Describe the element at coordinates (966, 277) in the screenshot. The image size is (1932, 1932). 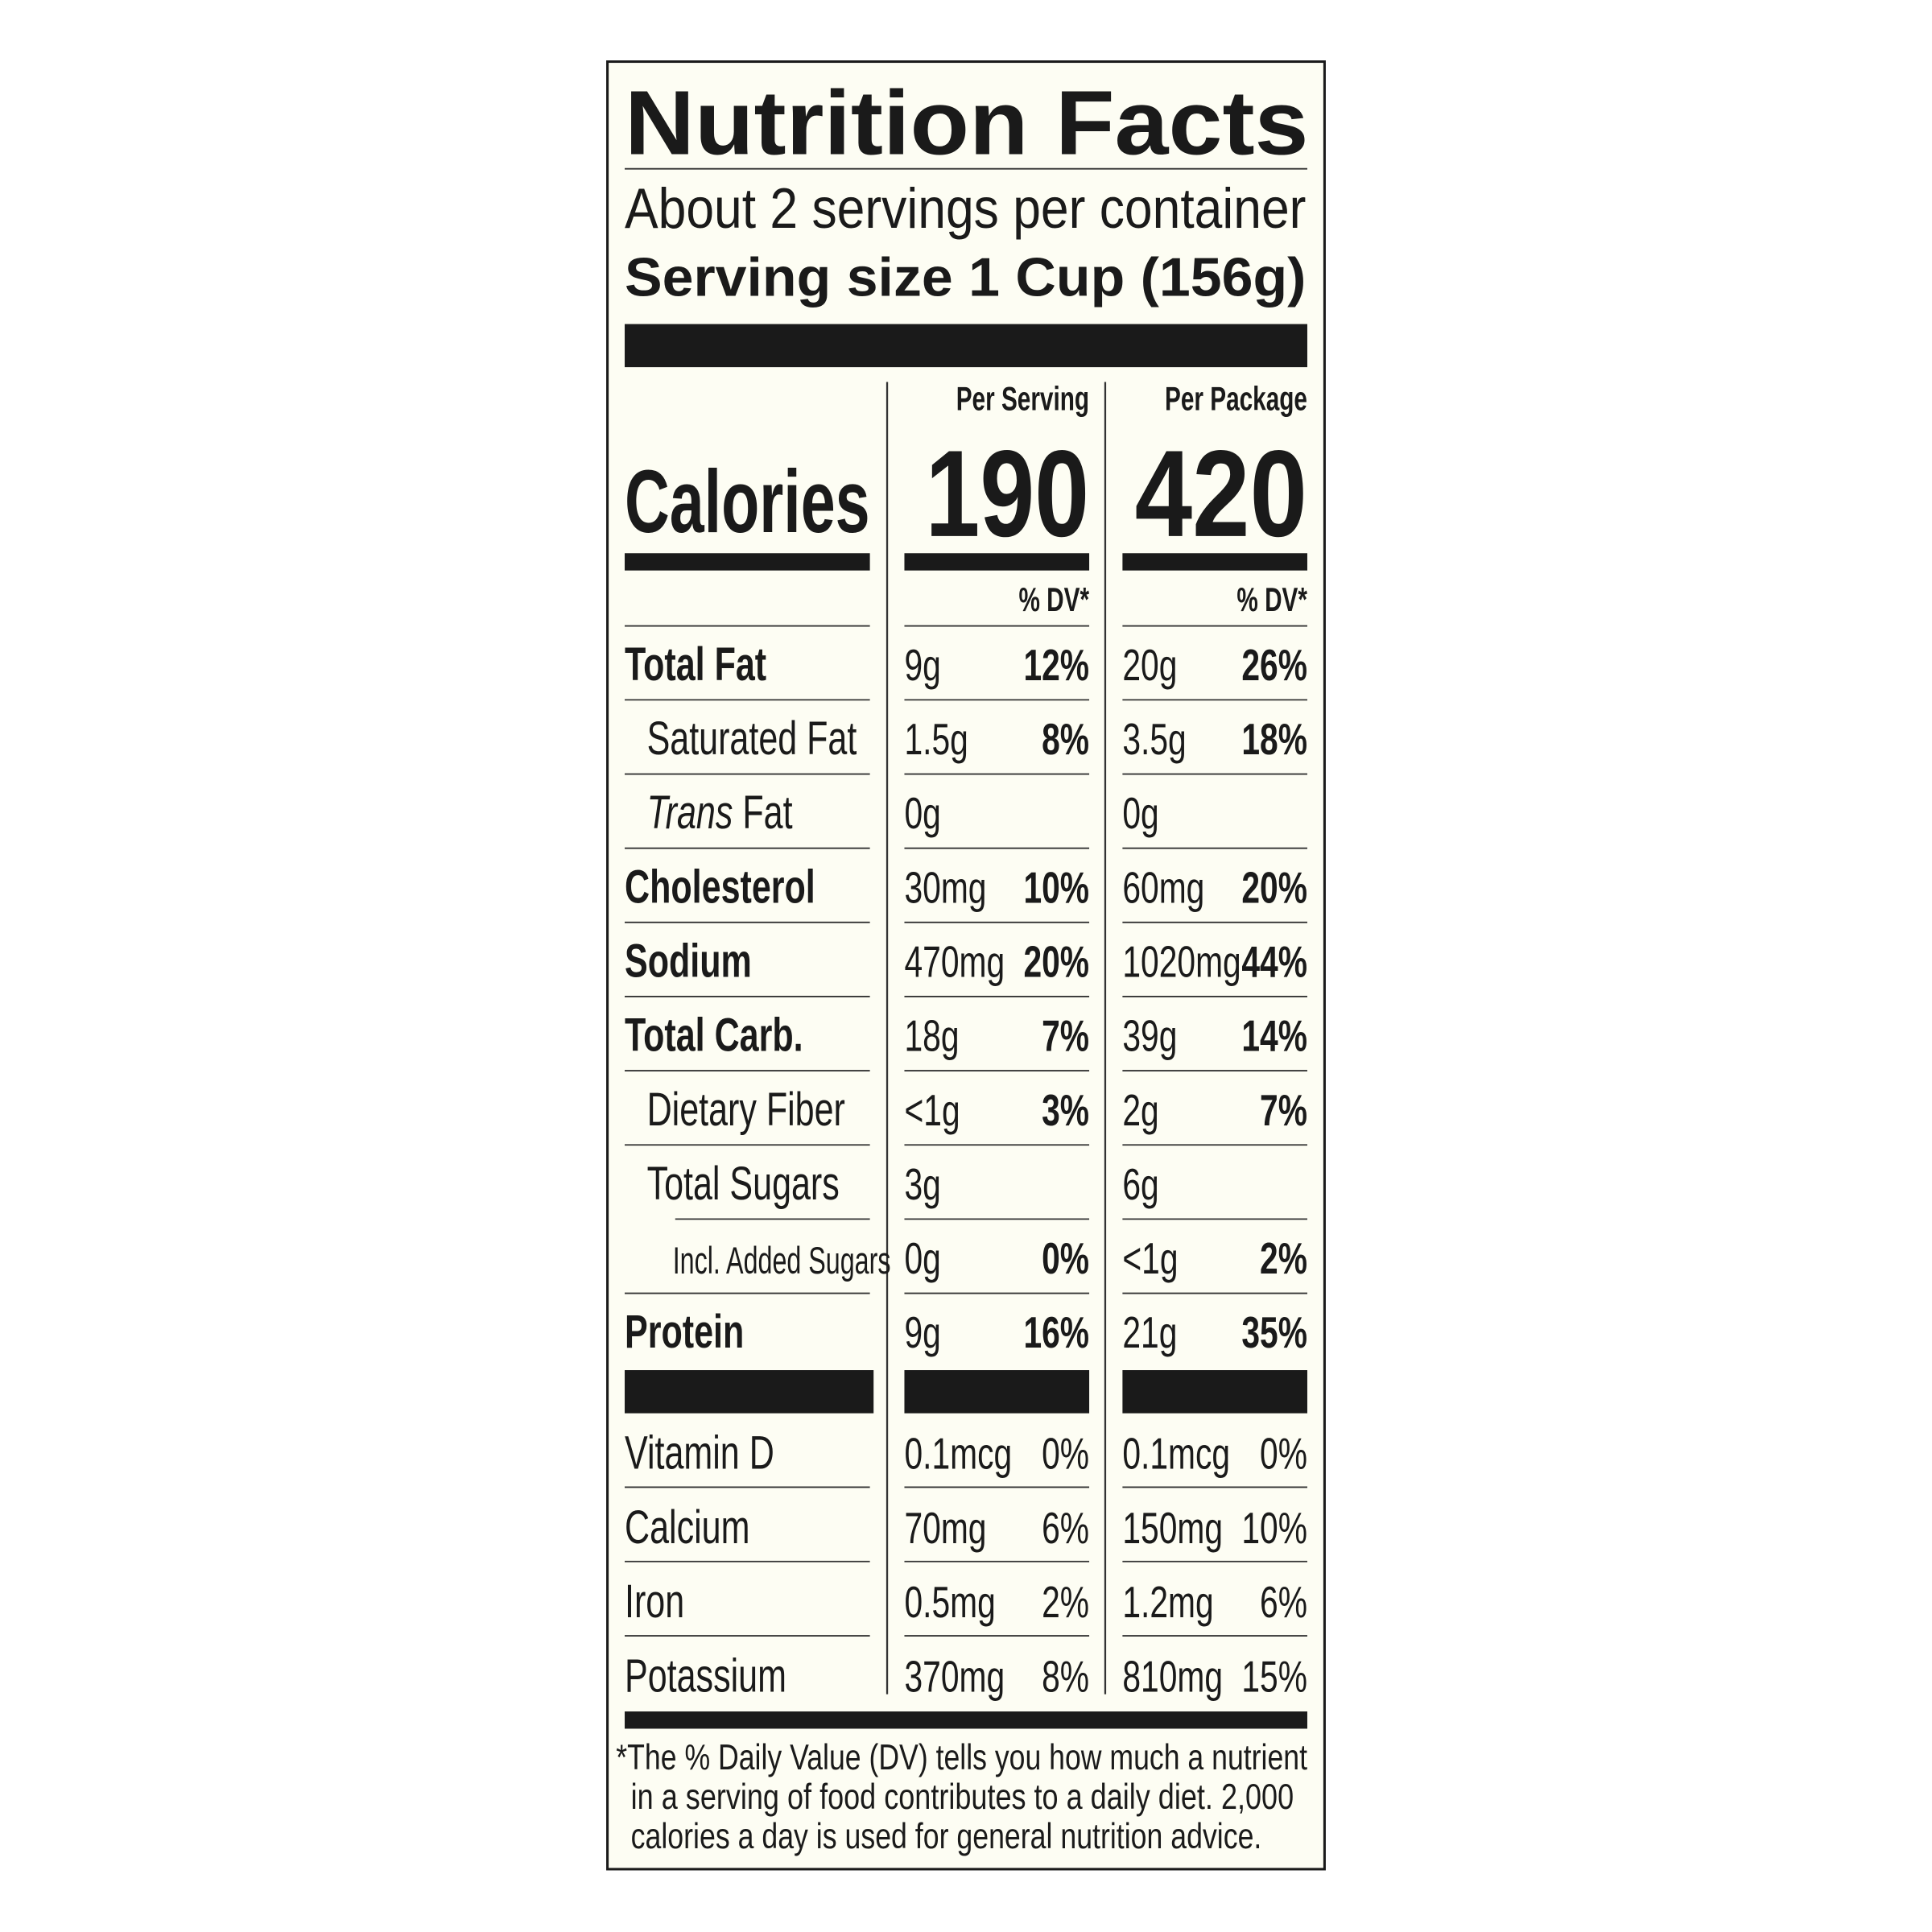
I see `serving-size: Serving size 1 Cup (156g)` at that location.